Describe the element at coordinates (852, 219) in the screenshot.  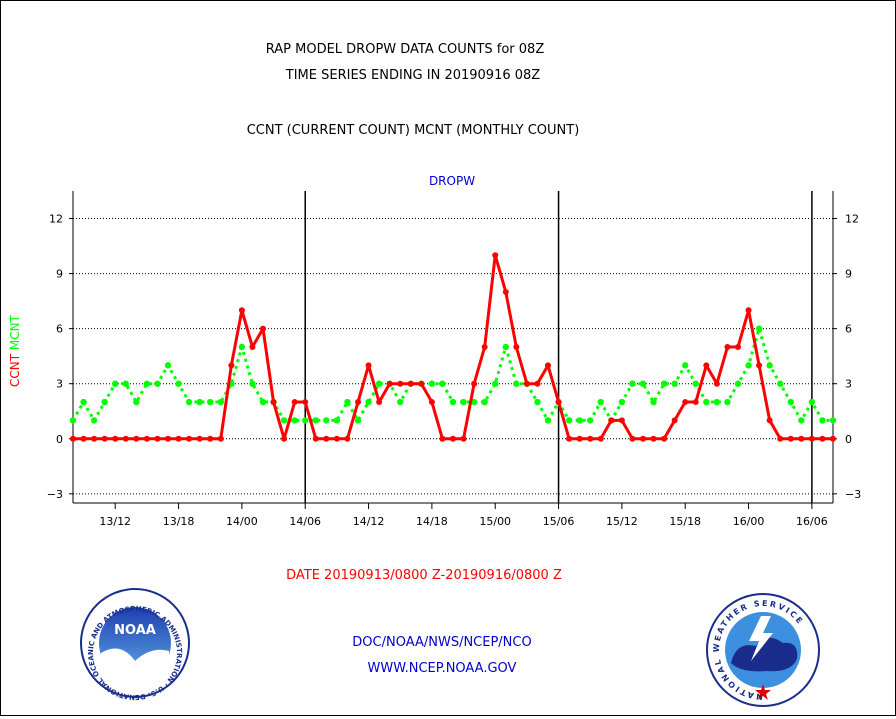
I see `y-tick-label-right: 12` at that location.